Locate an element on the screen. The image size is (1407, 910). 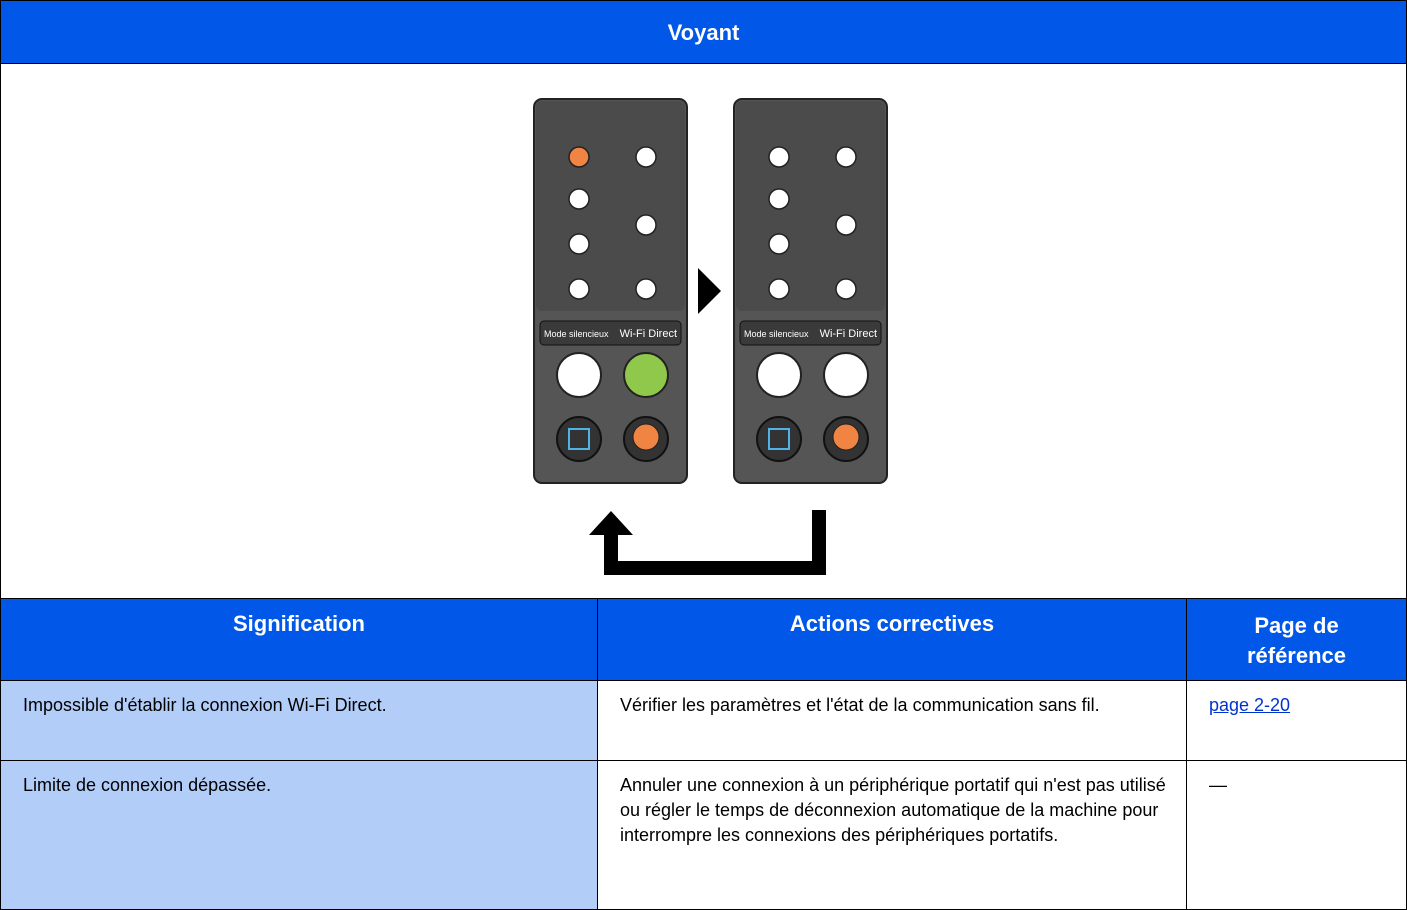
column-header: Signification is located at coordinates (299, 639).